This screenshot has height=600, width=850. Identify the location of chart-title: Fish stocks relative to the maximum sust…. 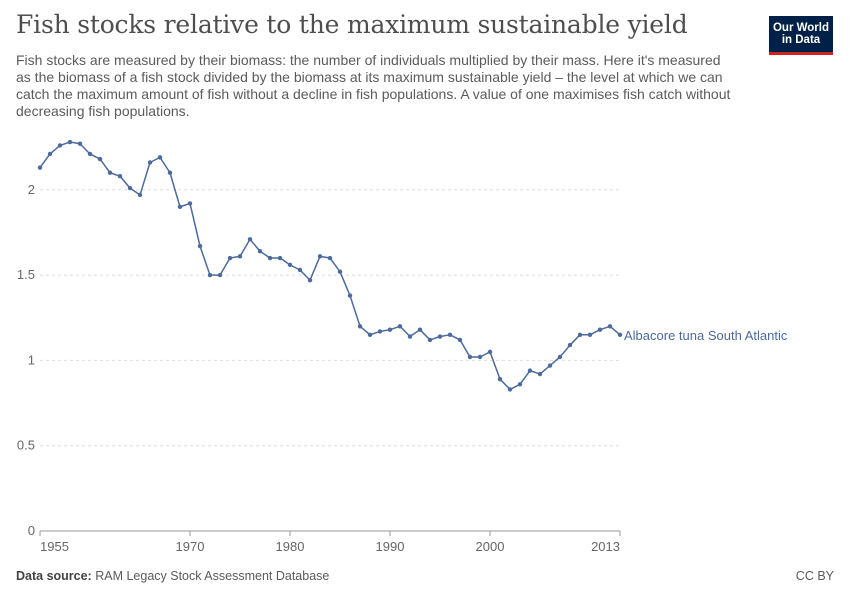
(352, 24).